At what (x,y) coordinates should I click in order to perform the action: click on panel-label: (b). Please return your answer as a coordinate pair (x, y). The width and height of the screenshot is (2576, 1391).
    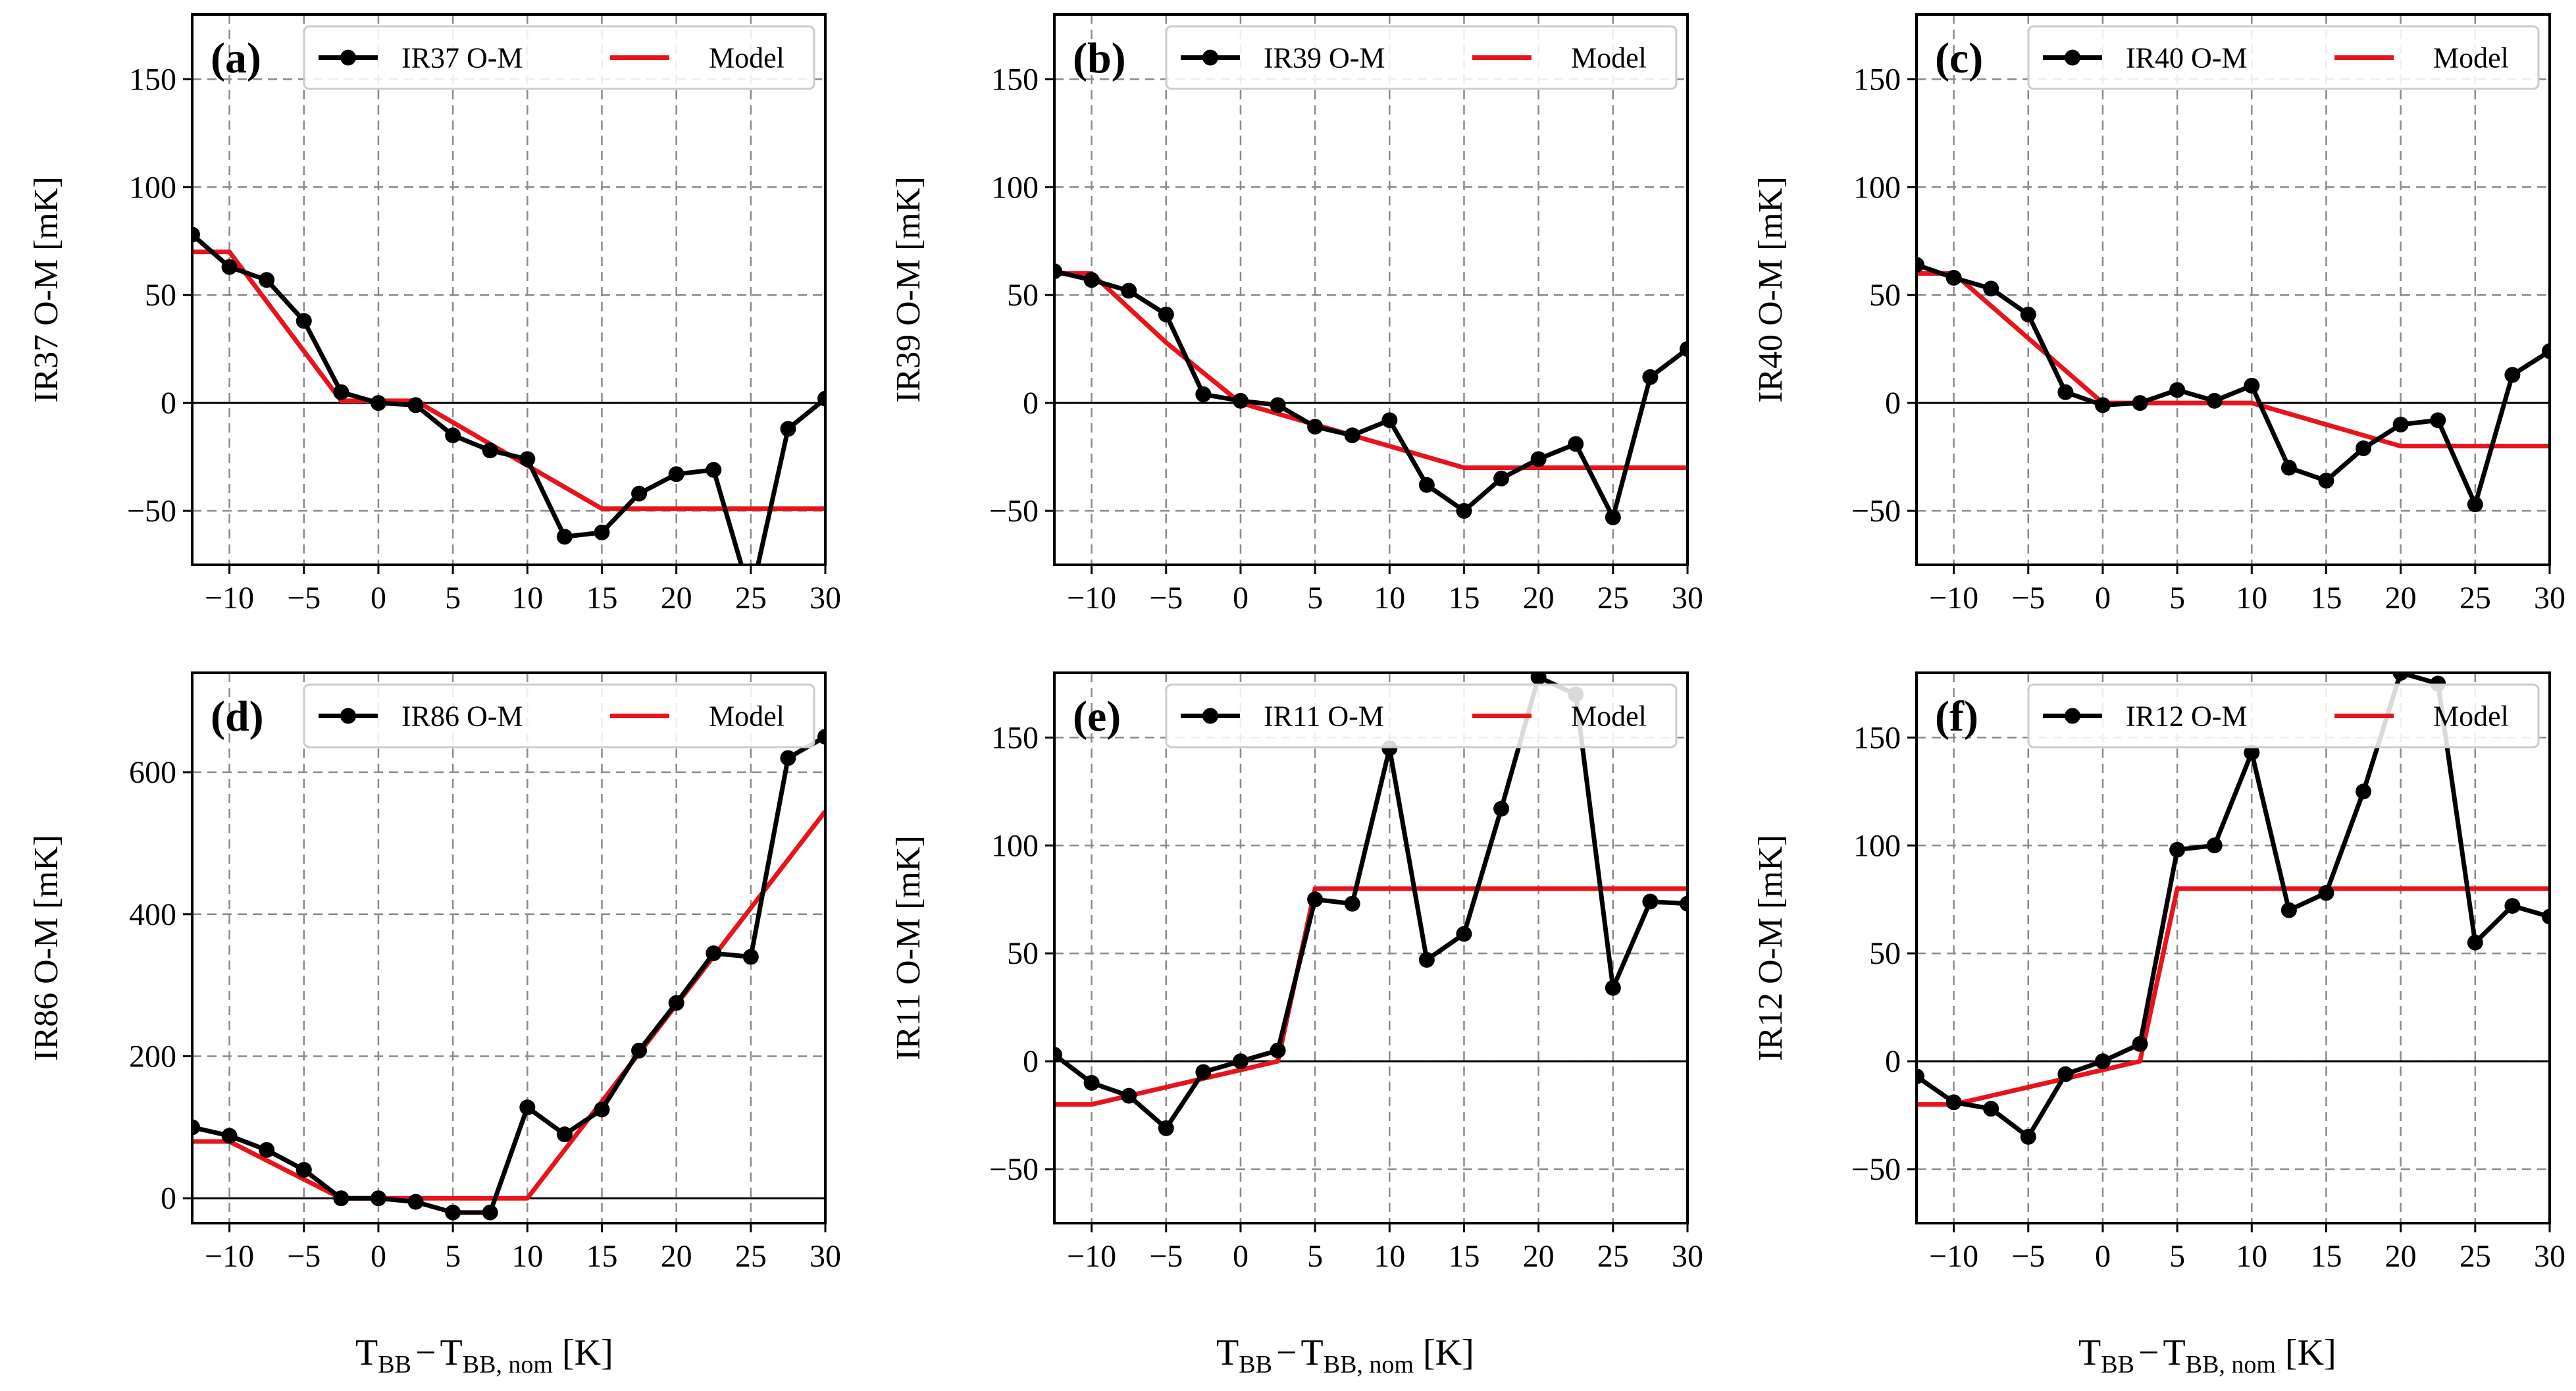
    Looking at the image, I should click on (1099, 58).